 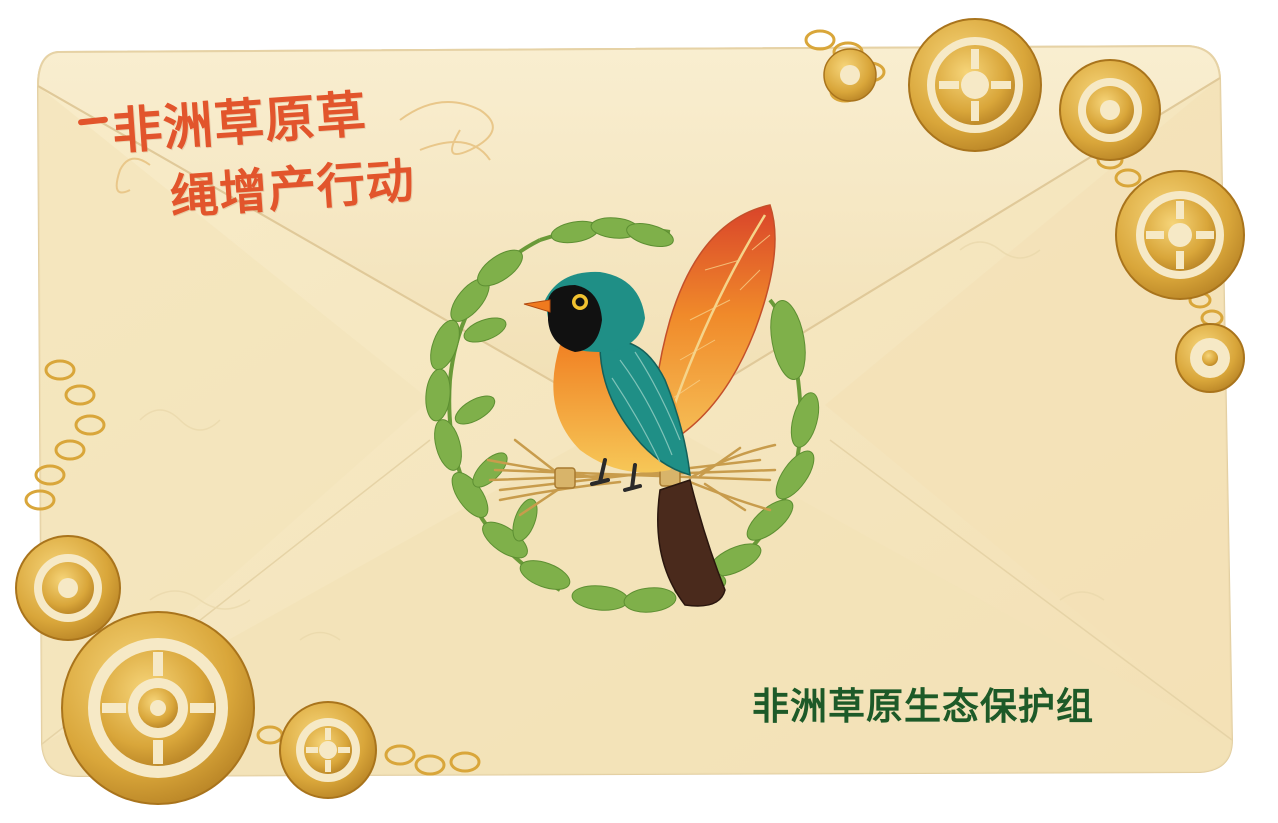 What do you see at coordinates (617, 477) in the screenshot?
I see `straw-binding` at bounding box center [617, 477].